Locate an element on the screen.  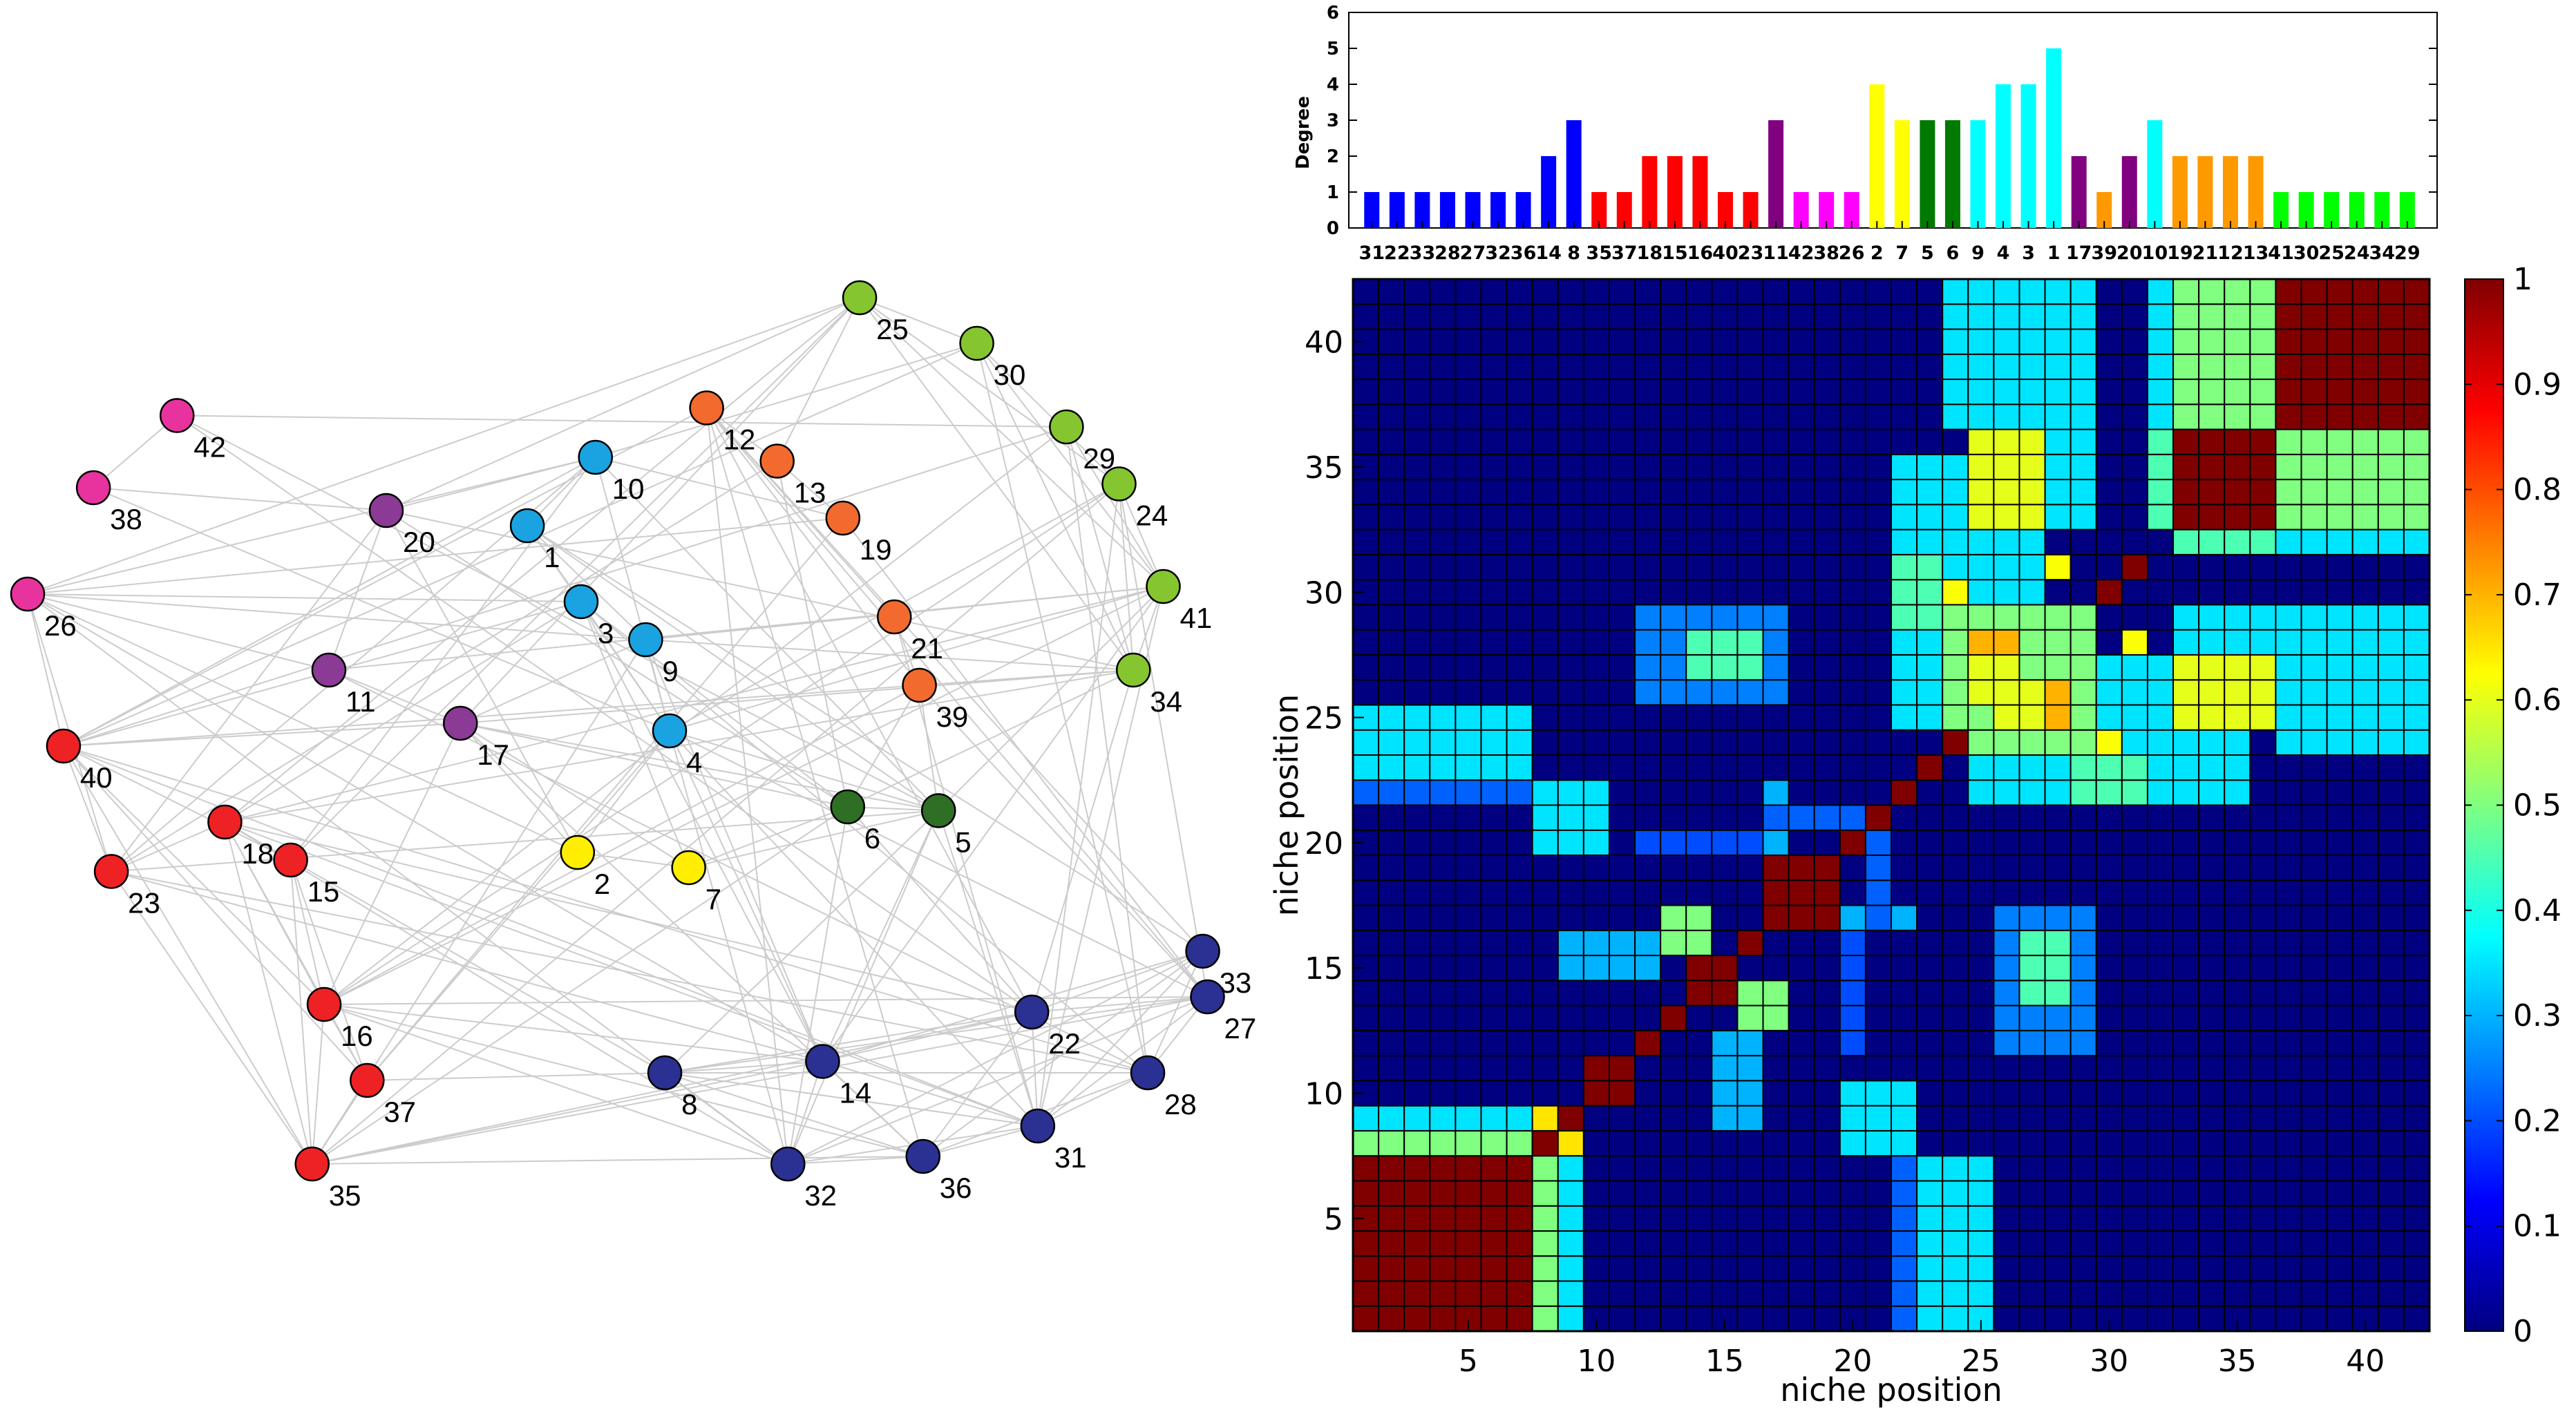
colorbar-tick-label: 0.9 is located at coordinates (2537, 384).